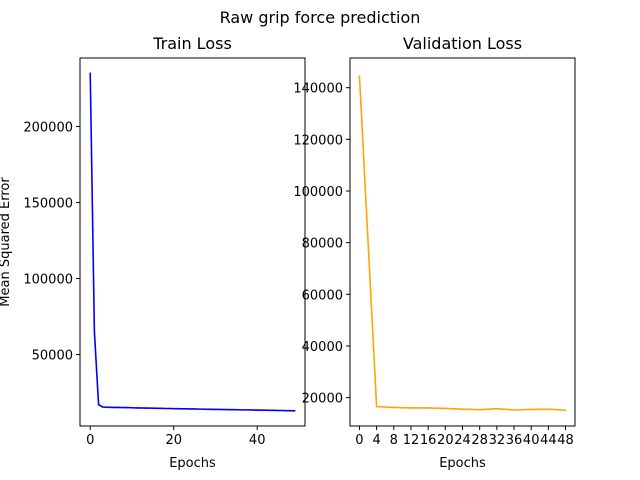 This screenshot has height=480, width=640. Describe the element at coordinates (52, 356) in the screenshot. I see `train-loss-ytick-label: 50000` at that location.